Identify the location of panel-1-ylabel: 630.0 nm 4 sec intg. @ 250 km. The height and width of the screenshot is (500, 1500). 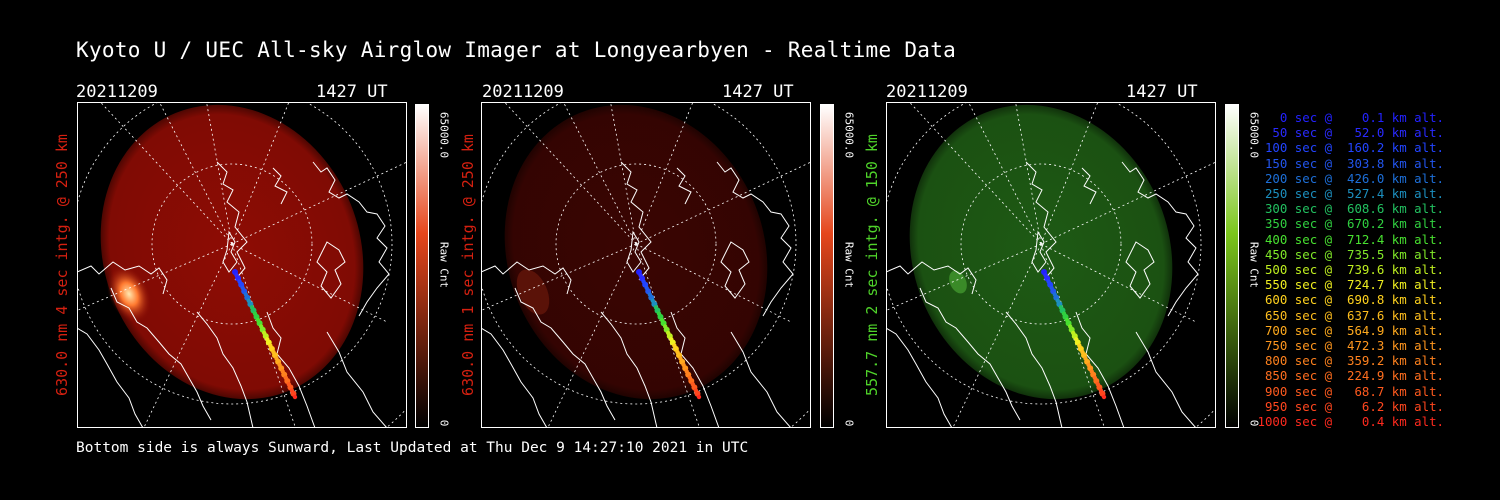
(62, 265).